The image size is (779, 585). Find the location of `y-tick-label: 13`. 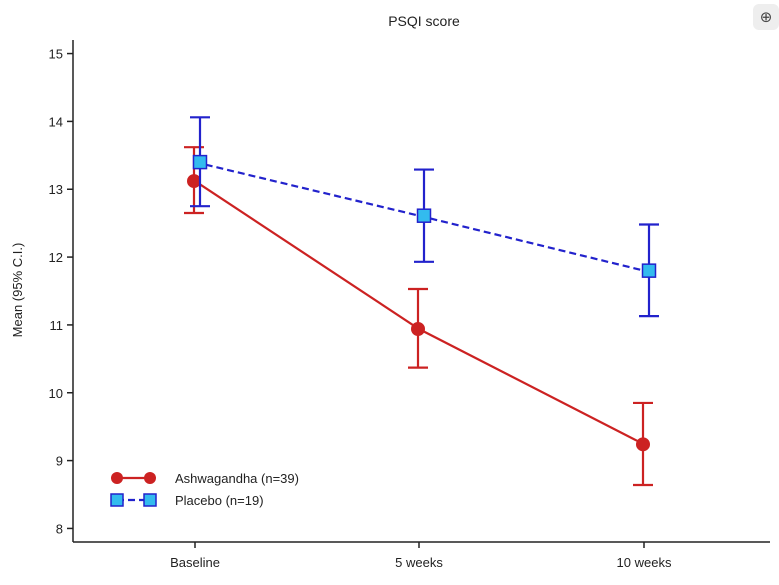

y-tick-label: 13 is located at coordinates (56, 189).